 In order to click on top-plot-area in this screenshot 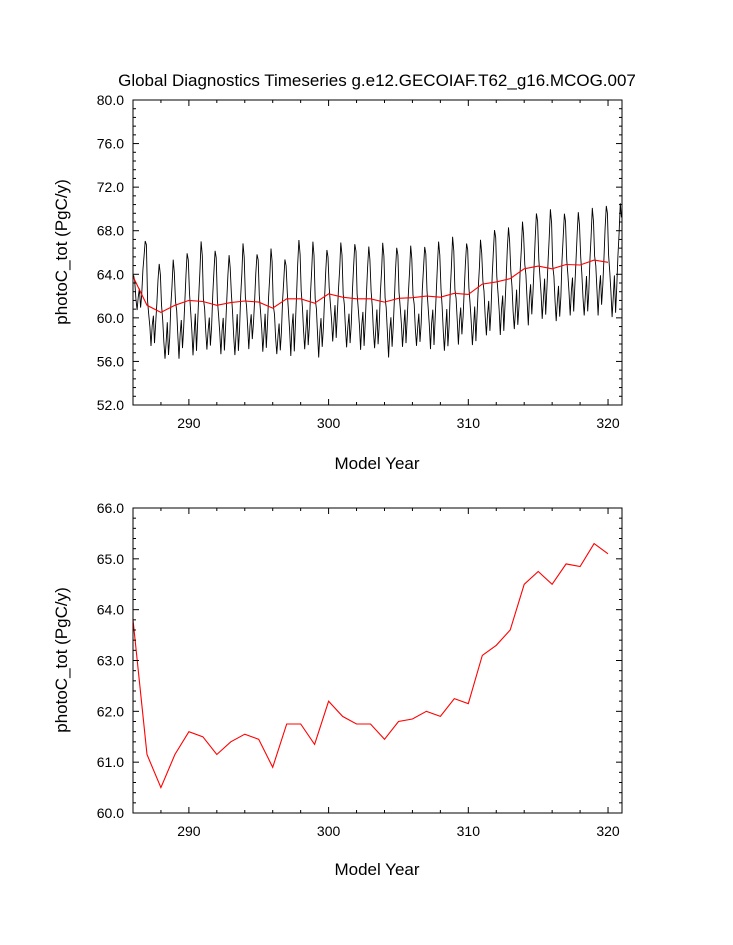, I will do `click(377, 281)`.